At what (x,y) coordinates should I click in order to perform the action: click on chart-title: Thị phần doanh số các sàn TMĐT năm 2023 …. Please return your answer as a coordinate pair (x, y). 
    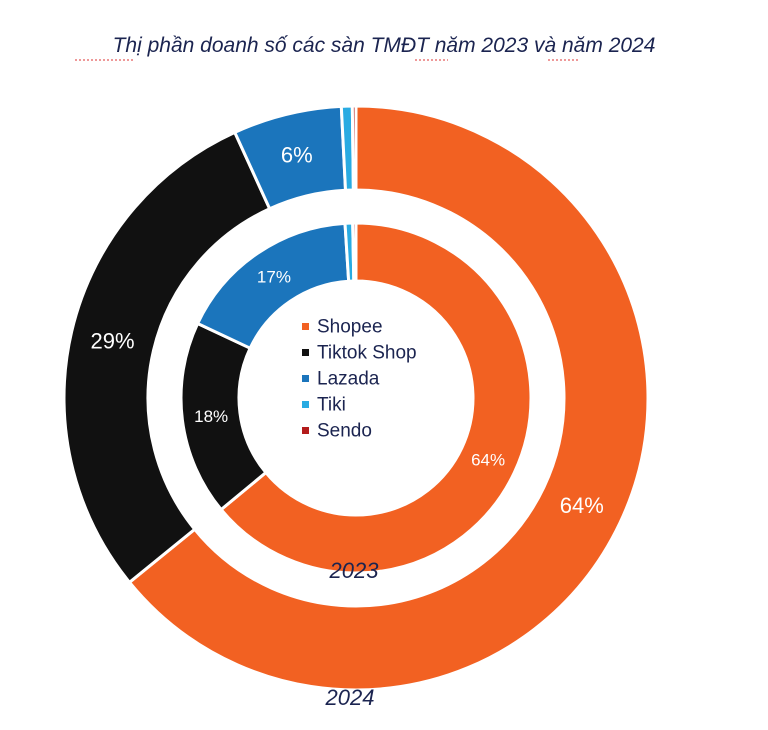
    Looking at the image, I should click on (384, 45).